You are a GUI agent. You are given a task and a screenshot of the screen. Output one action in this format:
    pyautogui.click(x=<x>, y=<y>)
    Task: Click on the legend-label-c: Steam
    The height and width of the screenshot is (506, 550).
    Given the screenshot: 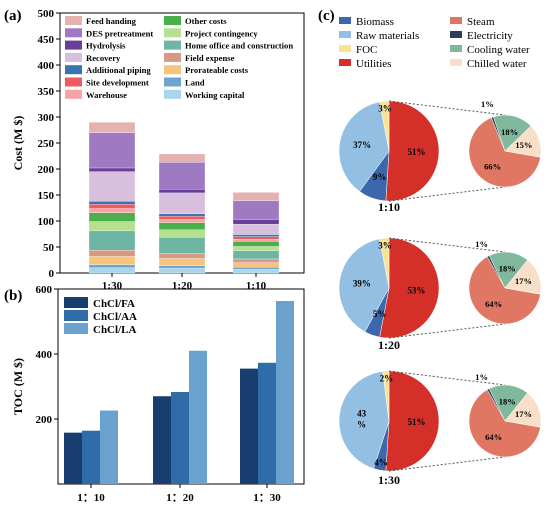 What is the action you would take?
    pyautogui.click(x=481, y=22)
    